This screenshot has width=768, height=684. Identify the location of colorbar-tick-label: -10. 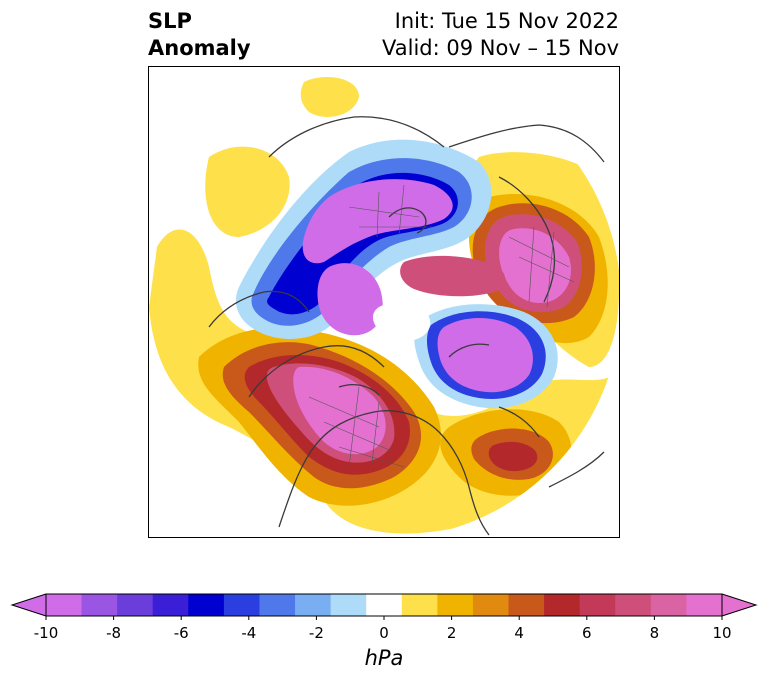
(46, 633).